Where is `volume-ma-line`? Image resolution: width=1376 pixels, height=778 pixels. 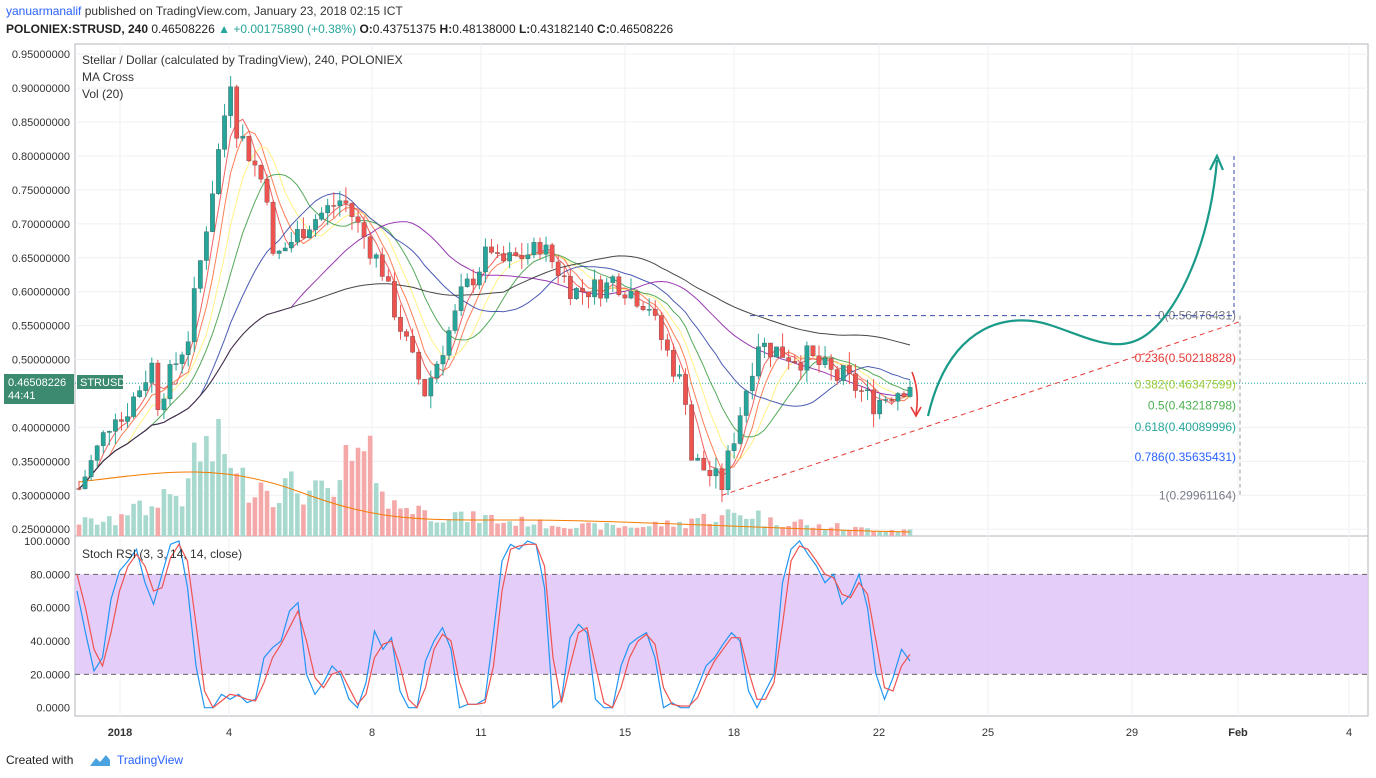 volume-ma-line is located at coordinates (494, 502).